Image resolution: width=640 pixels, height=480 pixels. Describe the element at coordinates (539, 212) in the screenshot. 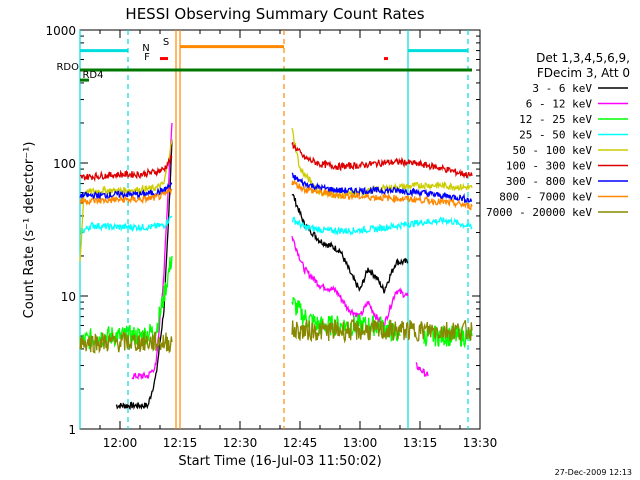

I see `legend-entry-label: 7000 - 20000 keV` at that location.